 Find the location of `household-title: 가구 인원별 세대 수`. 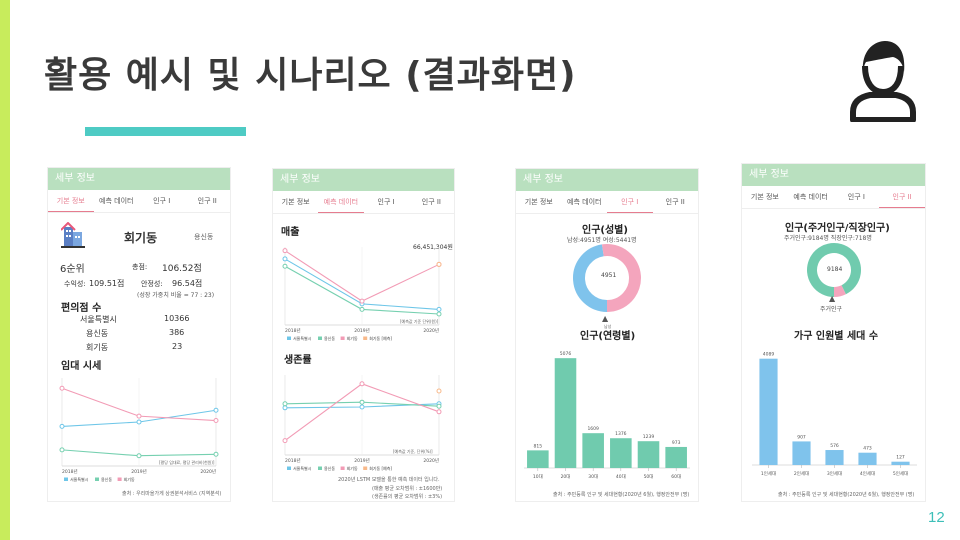

household-title: 가구 인원별 세대 수 is located at coordinates (836, 336).